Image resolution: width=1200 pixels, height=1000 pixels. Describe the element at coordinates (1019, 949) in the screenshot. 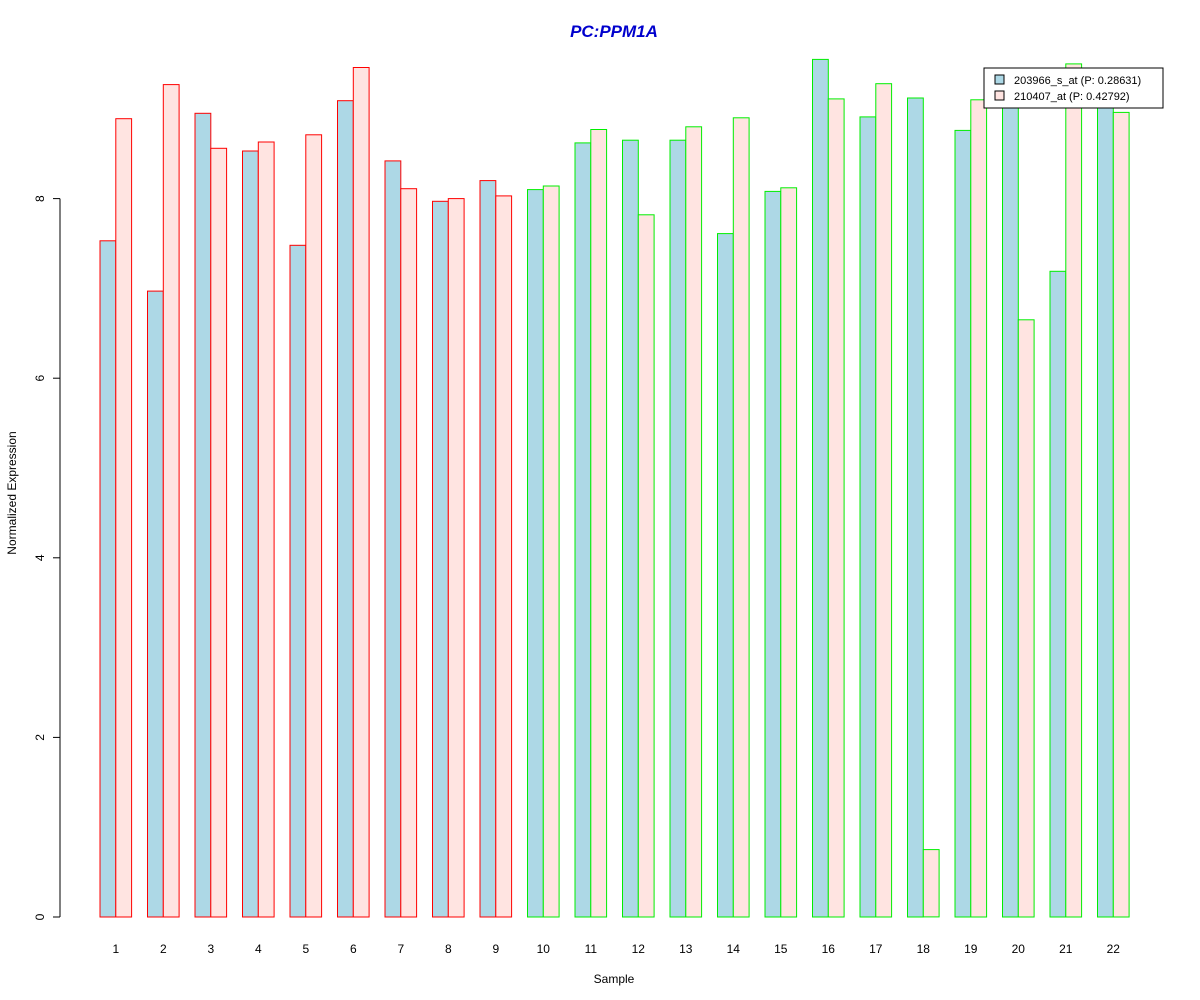

I see `x-tick-label: 20` at that location.